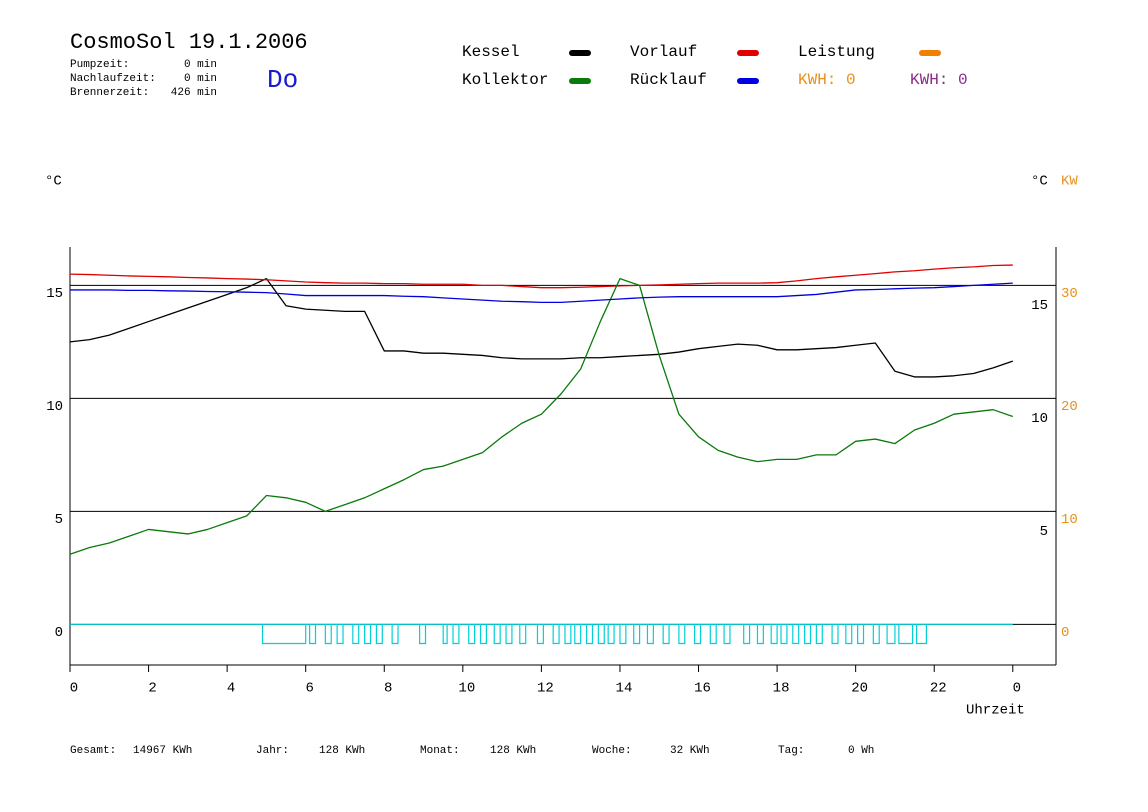  Describe the element at coordinates (309, 689) in the screenshot. I see `x-tick-label: 6` at that location.